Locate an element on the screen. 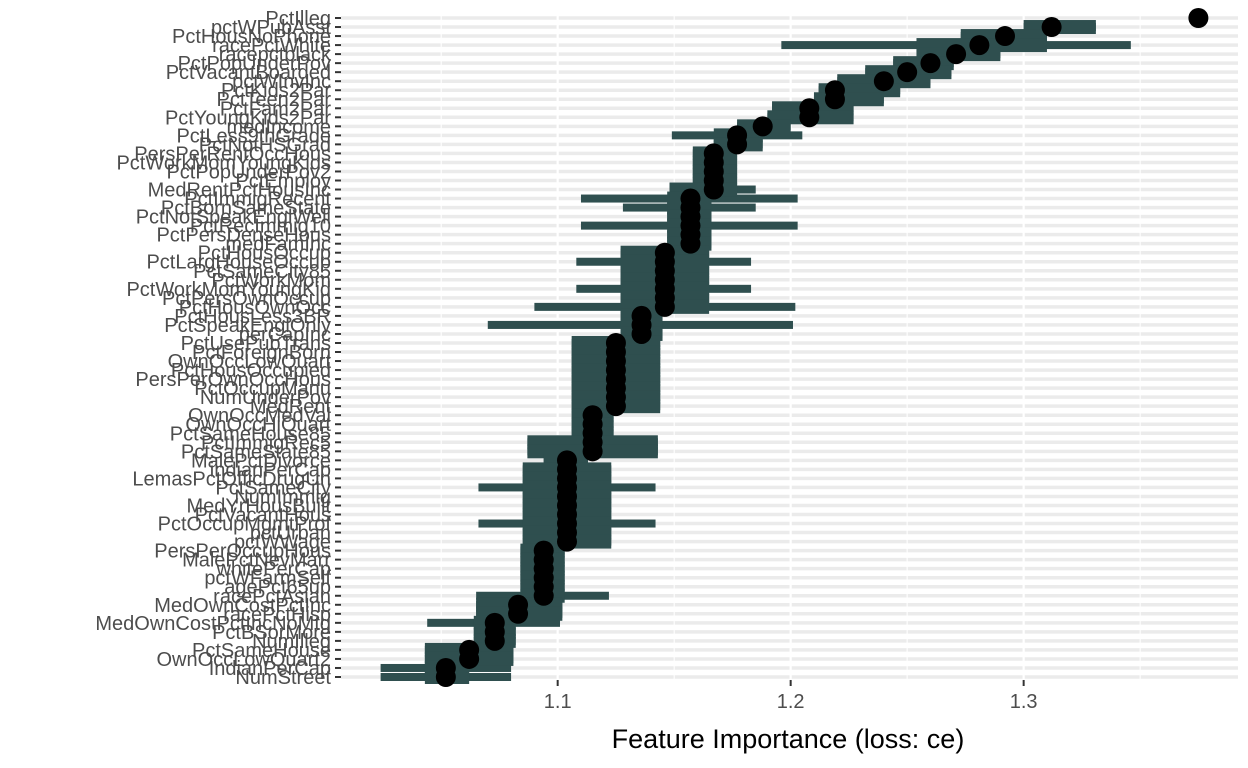  y-tick-label: PctOccupManu is located at coordinates (262, 389).